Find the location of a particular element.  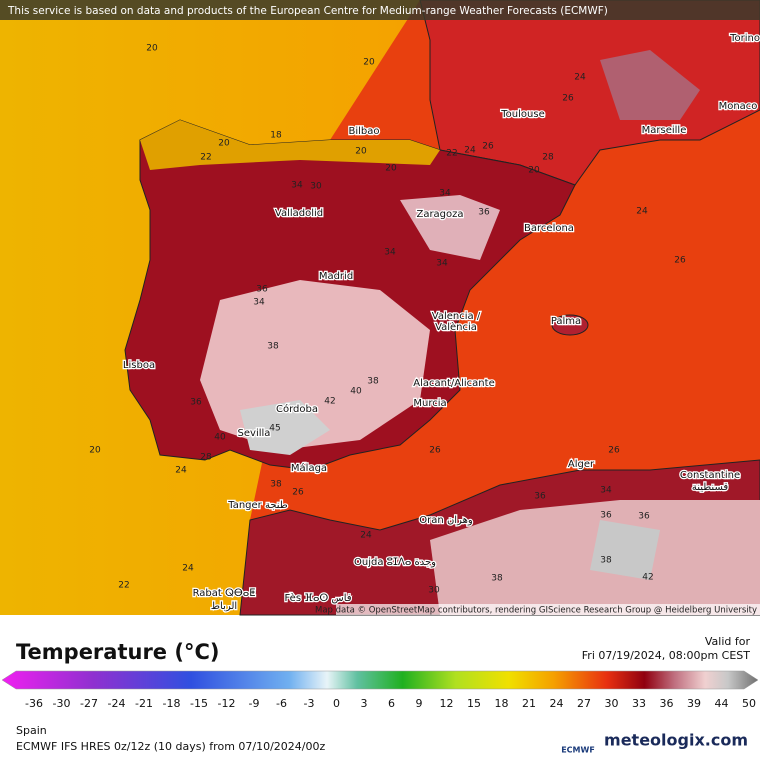

city-label: Constantine is located at coordinates (710, 475).